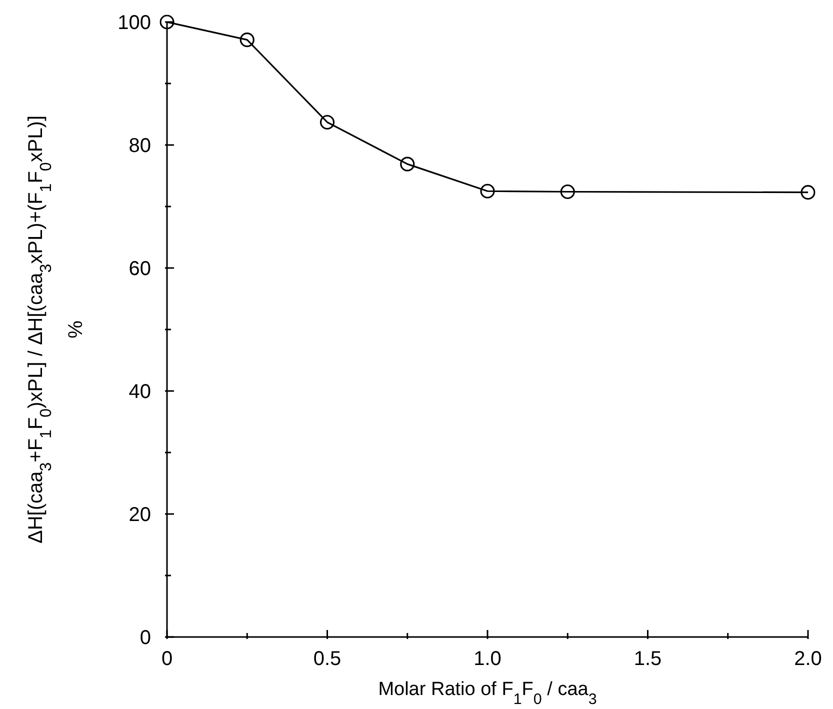  I want to click on x-tick-label: 2.0, so click(808, 659).